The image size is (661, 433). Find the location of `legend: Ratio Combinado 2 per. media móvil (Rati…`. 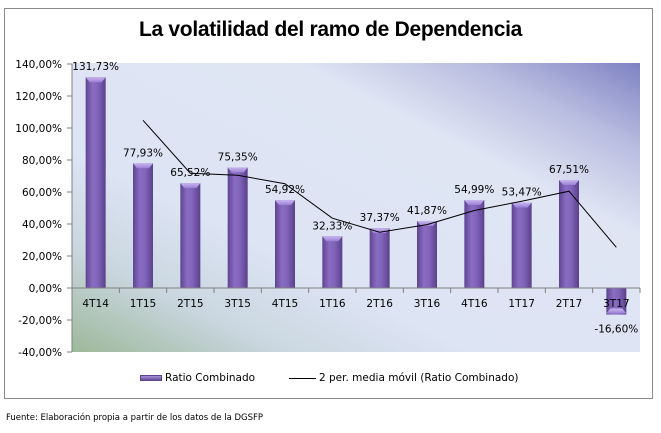

legend: Ratio Combinado 2 per. media móvil (Rati… is located at coordinates (330, 380).